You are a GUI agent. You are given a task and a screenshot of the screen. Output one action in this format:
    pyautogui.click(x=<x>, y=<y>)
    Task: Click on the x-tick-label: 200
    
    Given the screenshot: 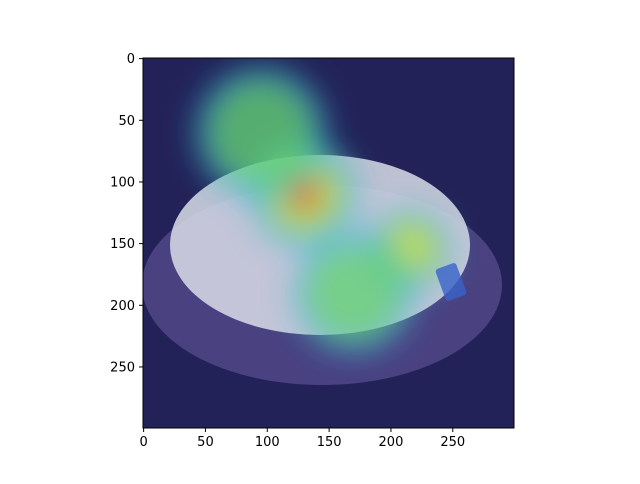 What is the action you would take?
    pyautogui.click(x=391, y=442)
    